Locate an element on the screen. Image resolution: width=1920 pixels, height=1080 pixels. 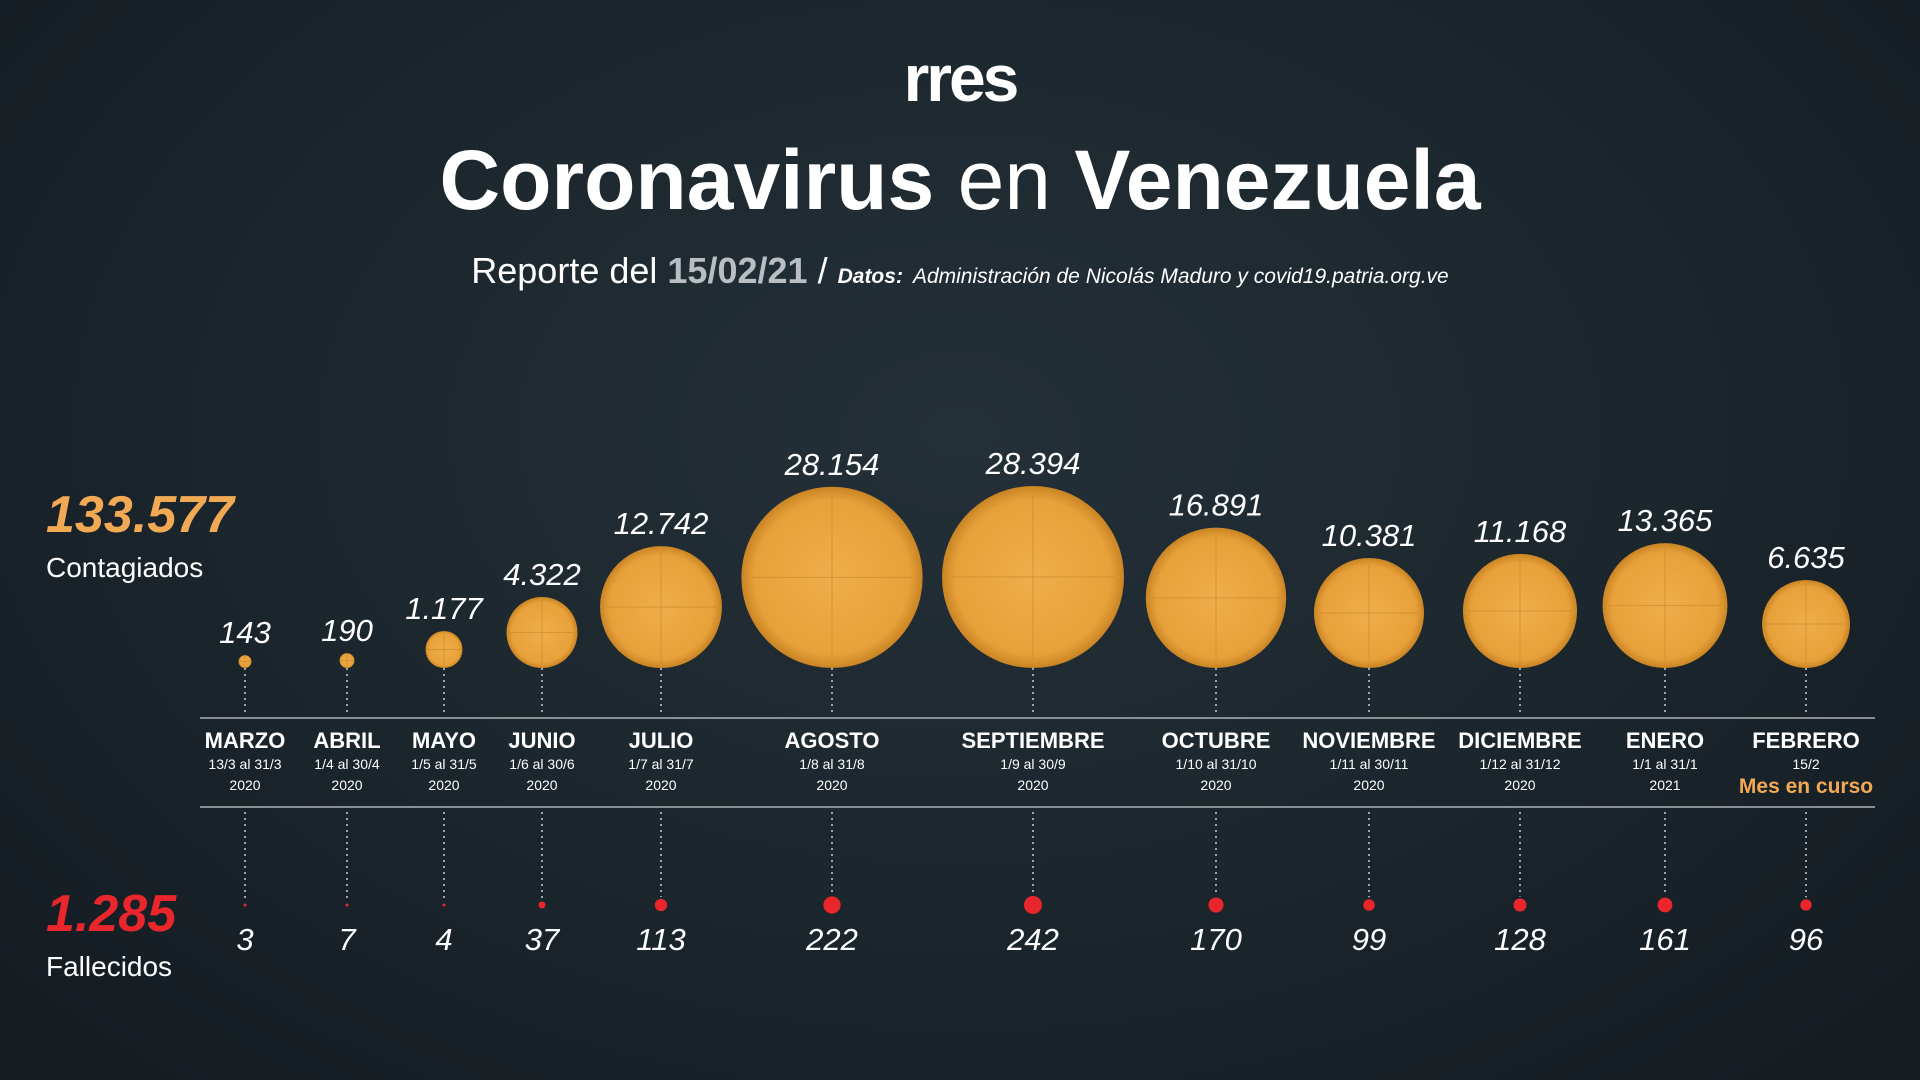
month-label: DICIEMBRE is located at coordinates (1519, 740).